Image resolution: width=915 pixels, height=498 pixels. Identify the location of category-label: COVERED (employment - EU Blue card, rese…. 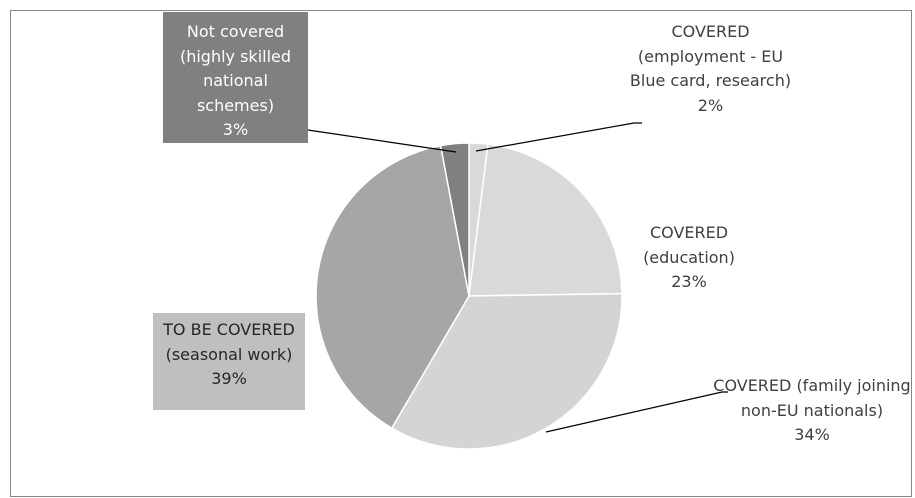
(710, 56).